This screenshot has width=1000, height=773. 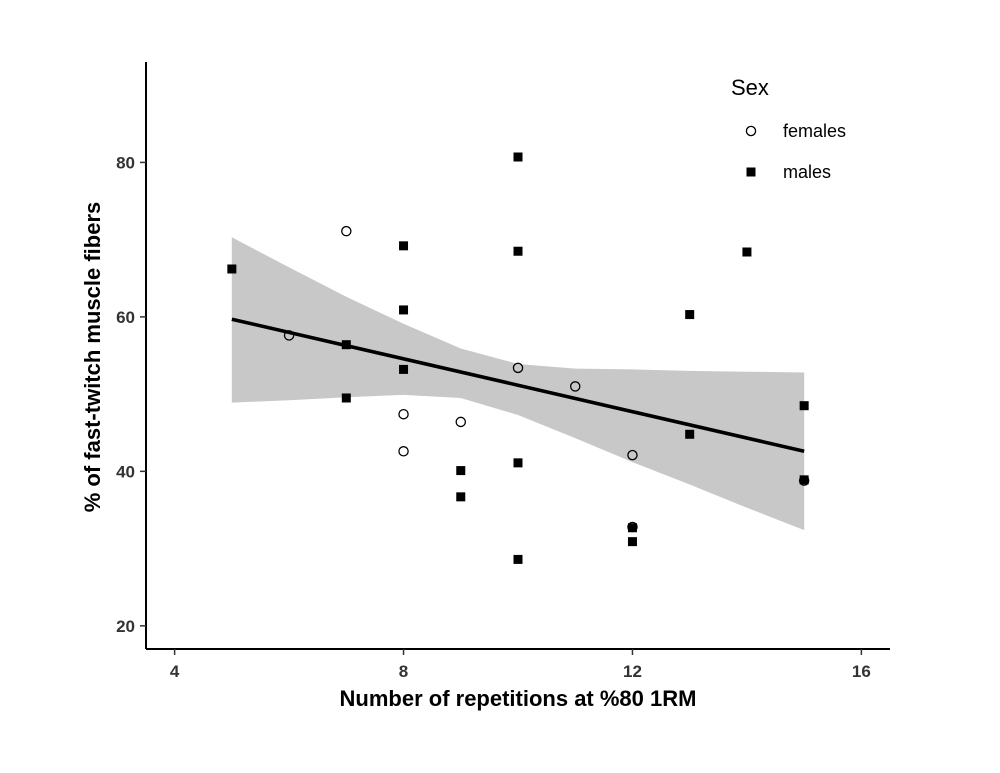 What do you see at coordinates (750, 87) in the screenshot?
I see `legend-title: Sex` at bounding box center [750, 87].